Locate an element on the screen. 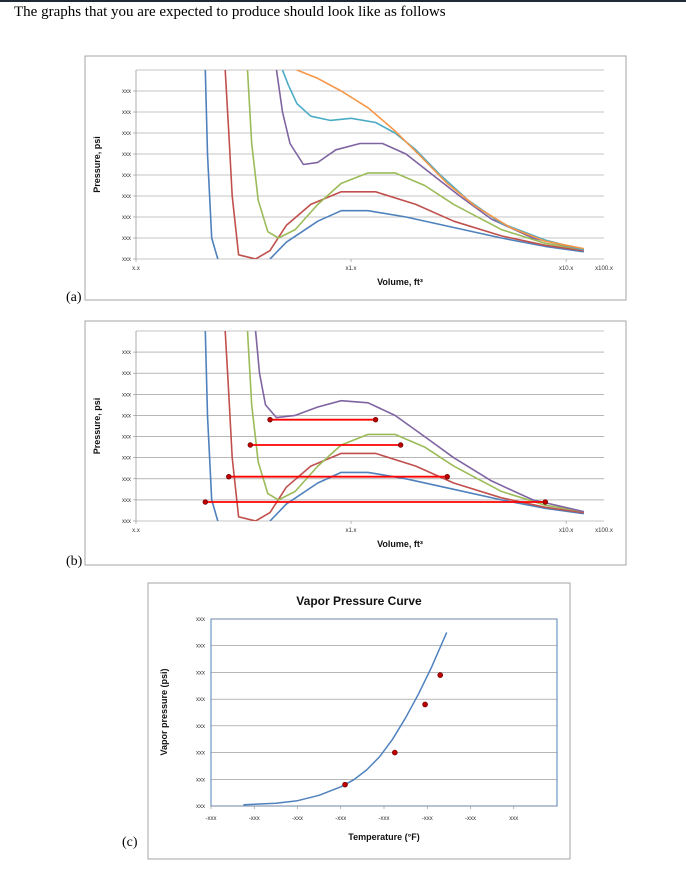  panel-b-label: (b) is located at coordinates (74, 561).